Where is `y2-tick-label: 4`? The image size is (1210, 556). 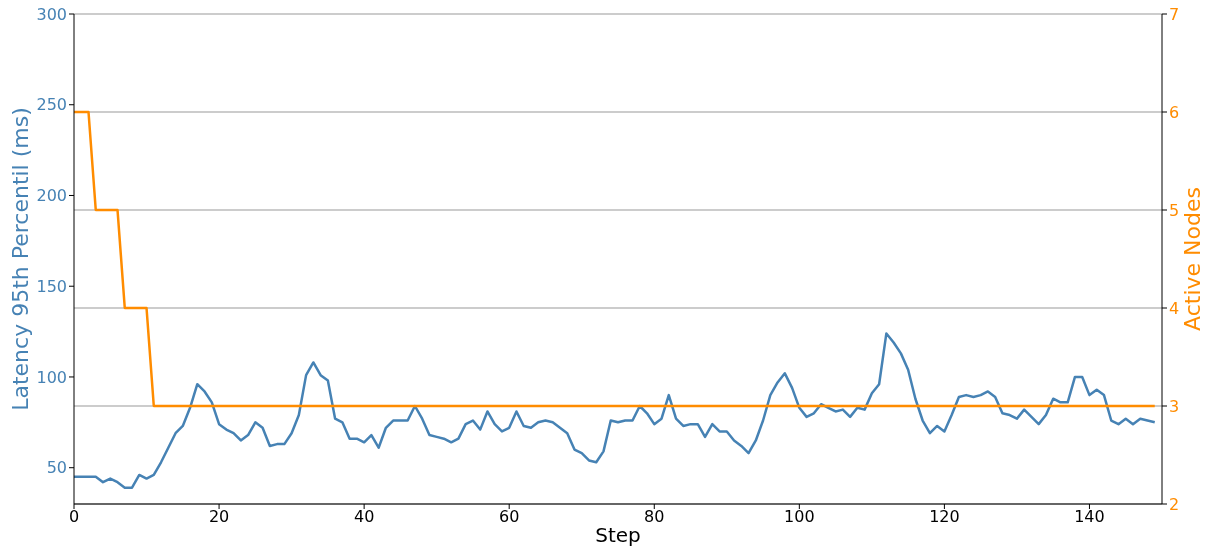 y2-tick-label: 4 is located at coordinates (1174, 308).